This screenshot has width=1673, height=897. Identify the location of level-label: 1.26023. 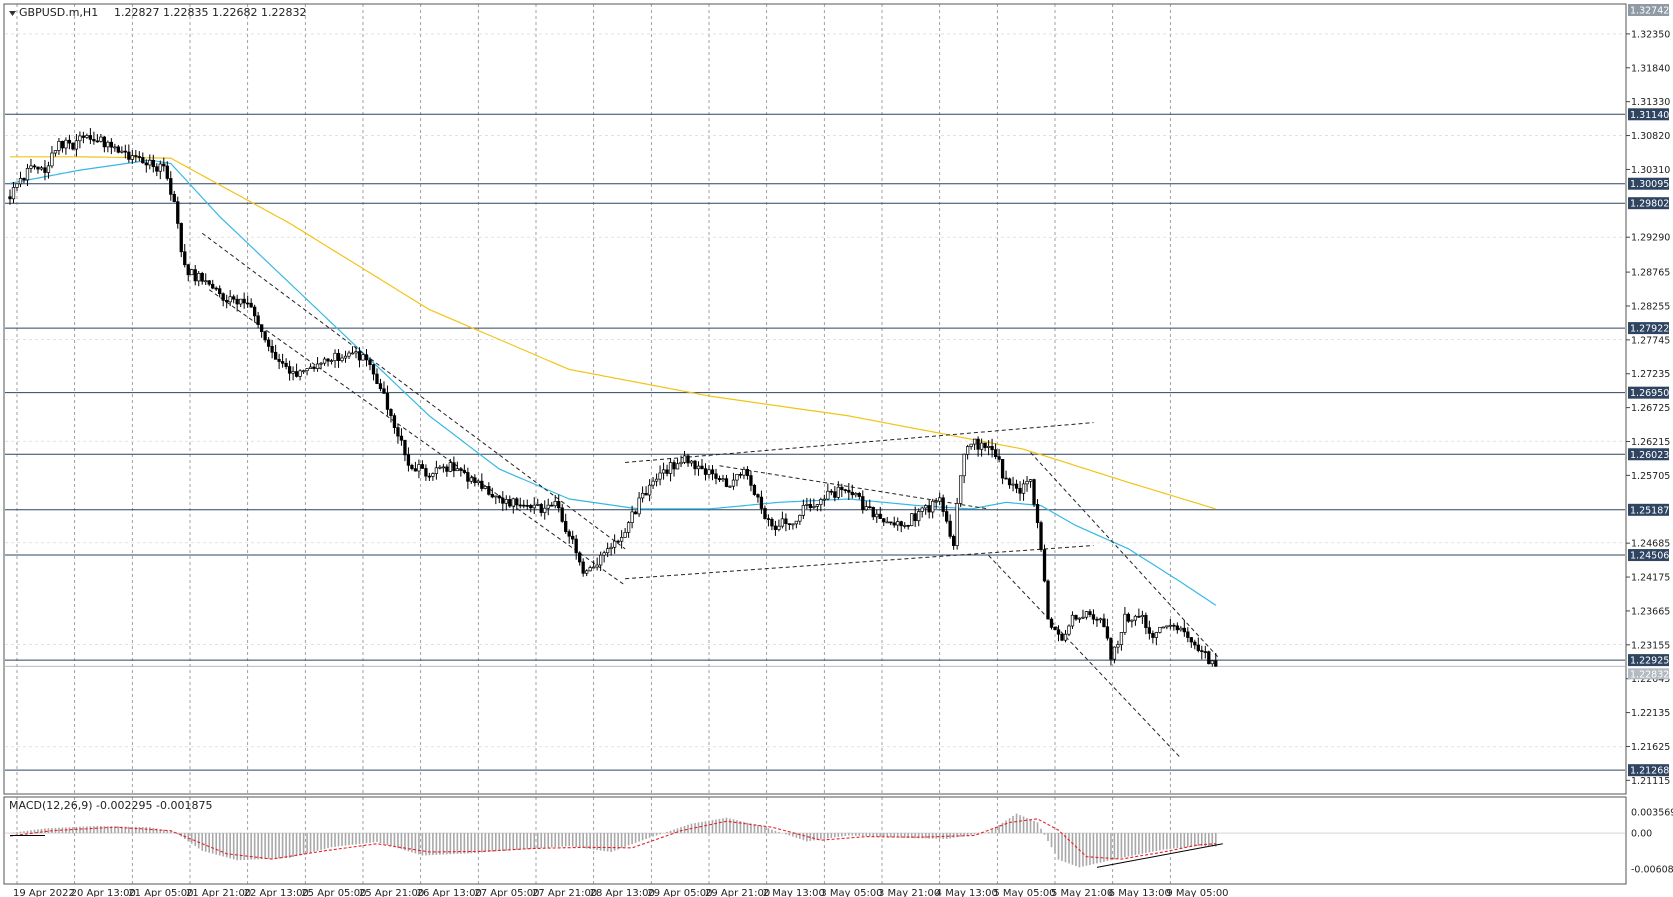
(1649, 455).